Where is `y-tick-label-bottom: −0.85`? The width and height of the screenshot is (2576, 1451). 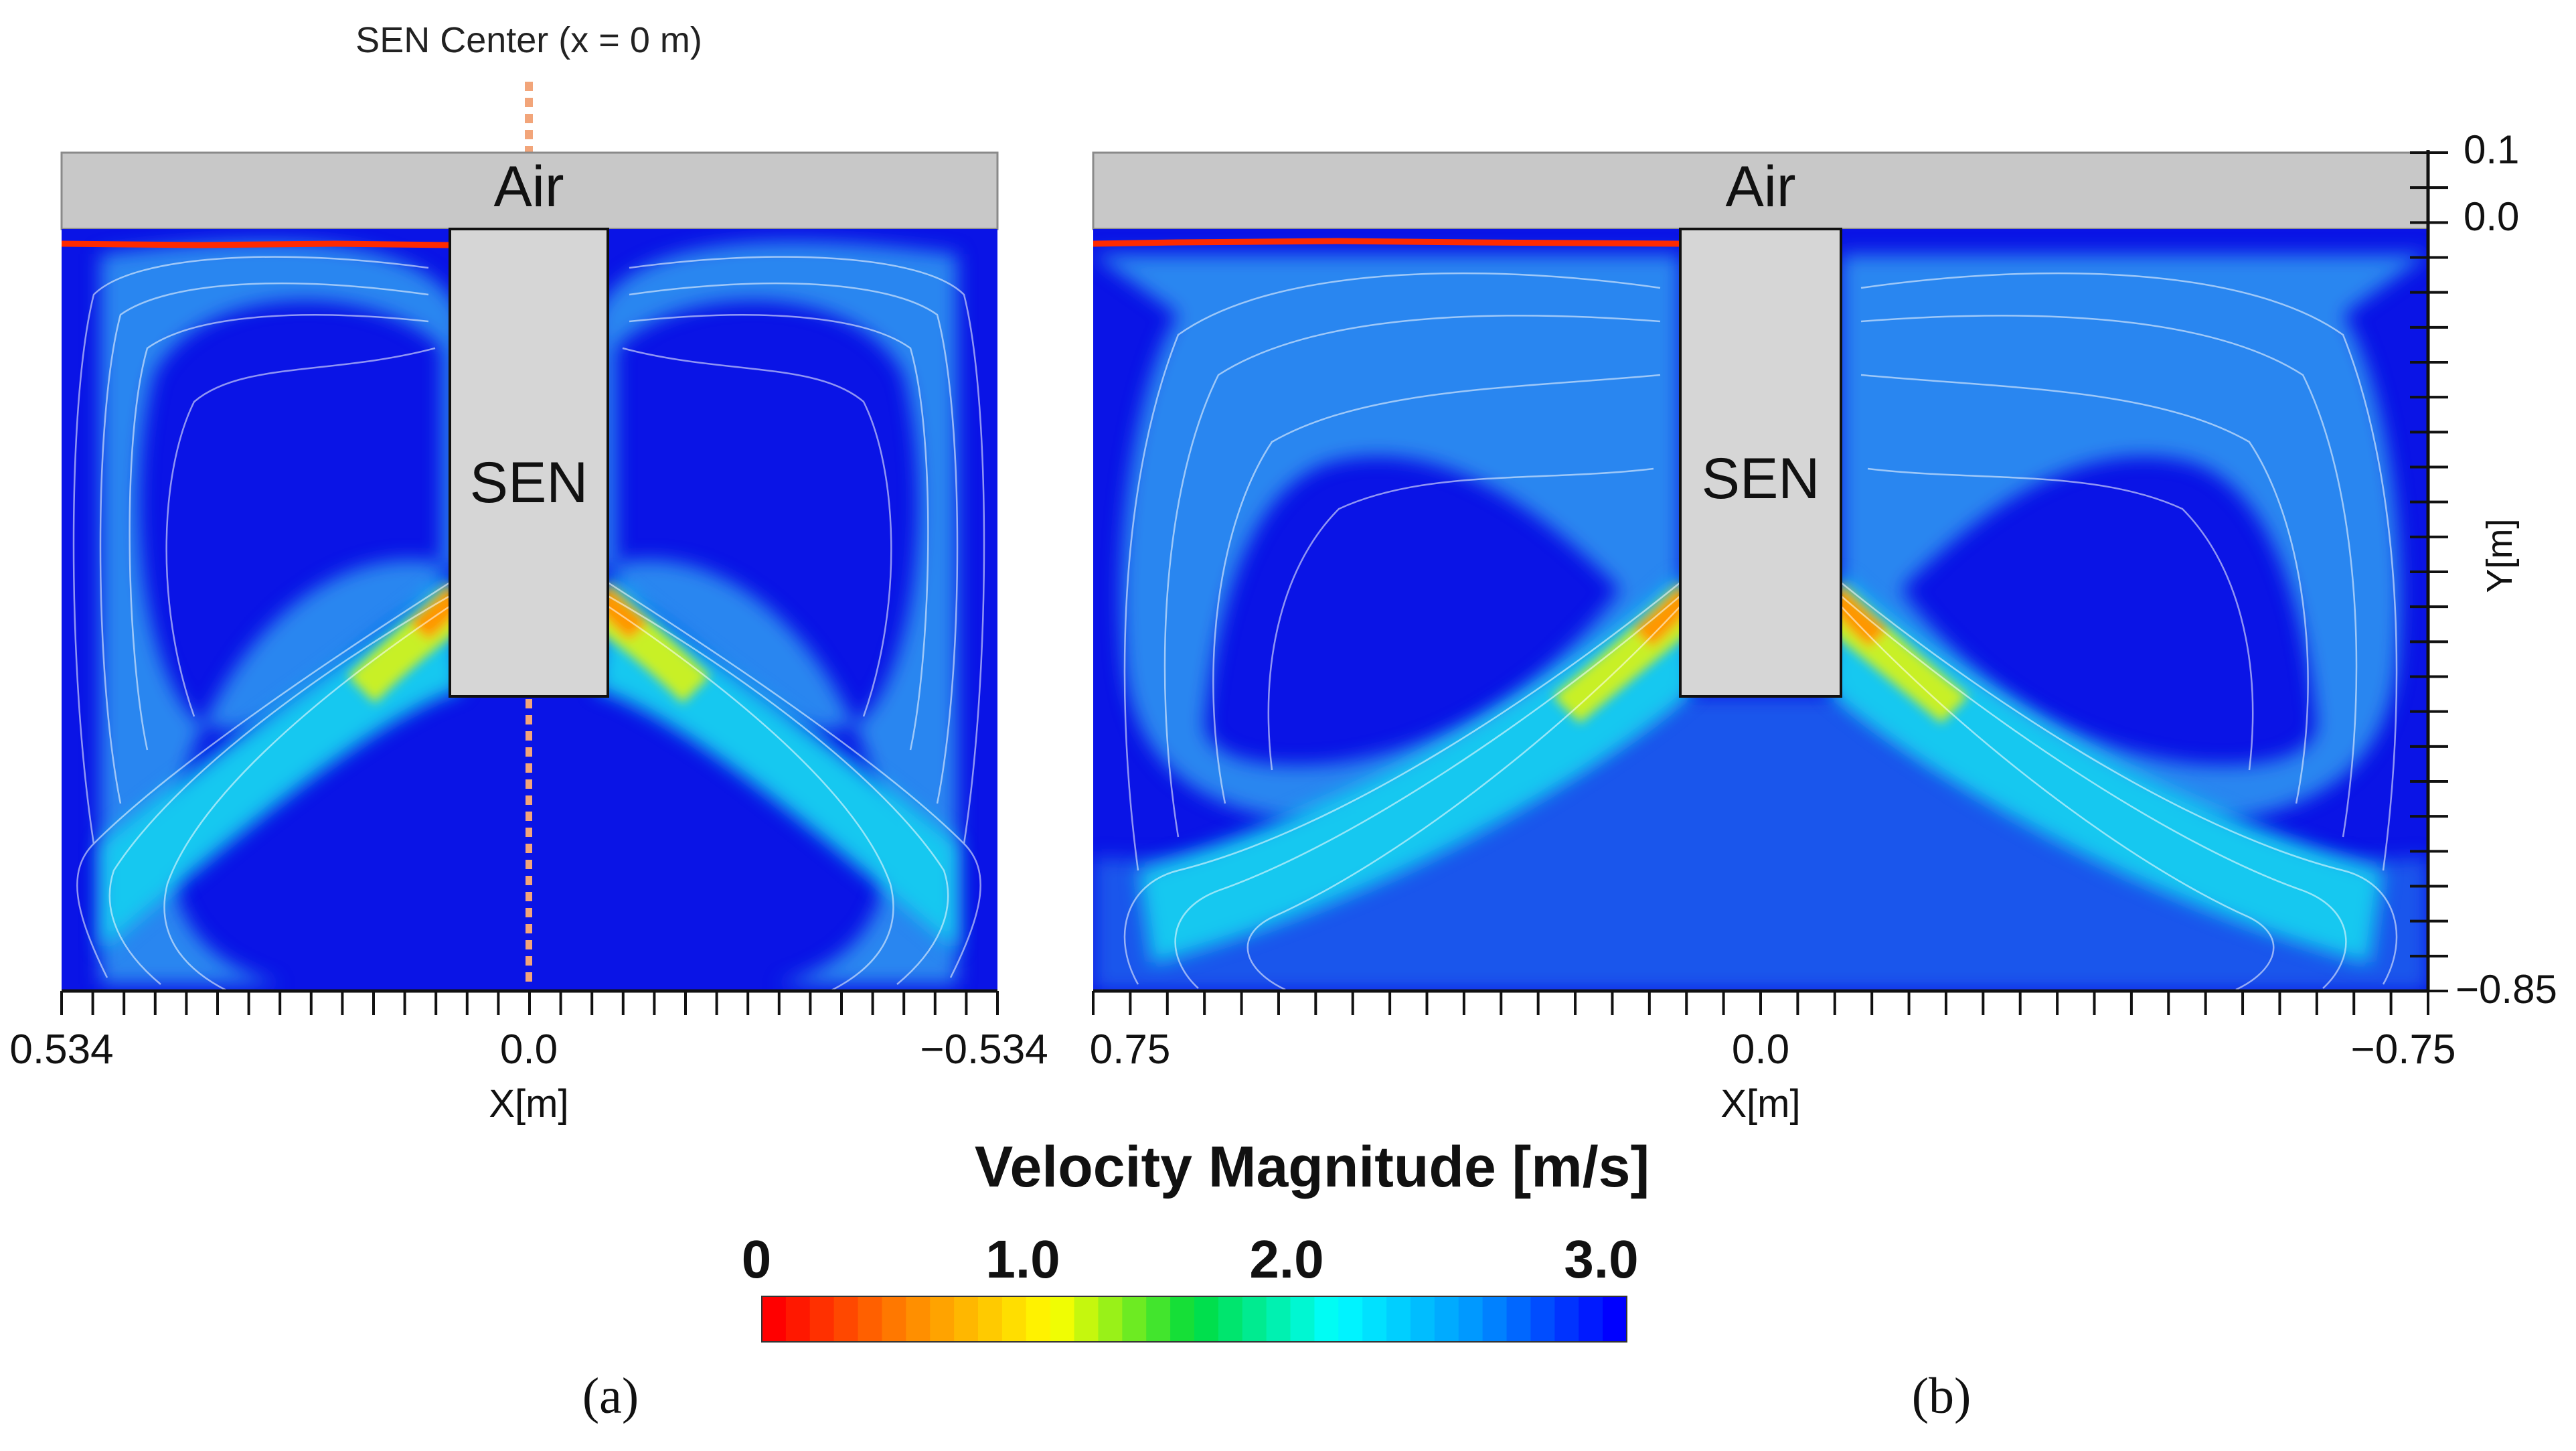 y-tick-label-bottom: −0.85 is located at coordinates (2507, 989).